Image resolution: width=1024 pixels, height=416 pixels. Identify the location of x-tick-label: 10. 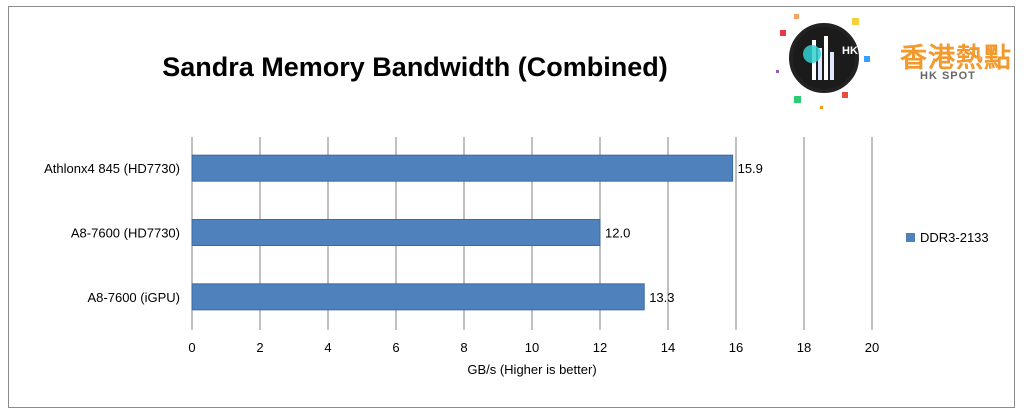
(532, 347).